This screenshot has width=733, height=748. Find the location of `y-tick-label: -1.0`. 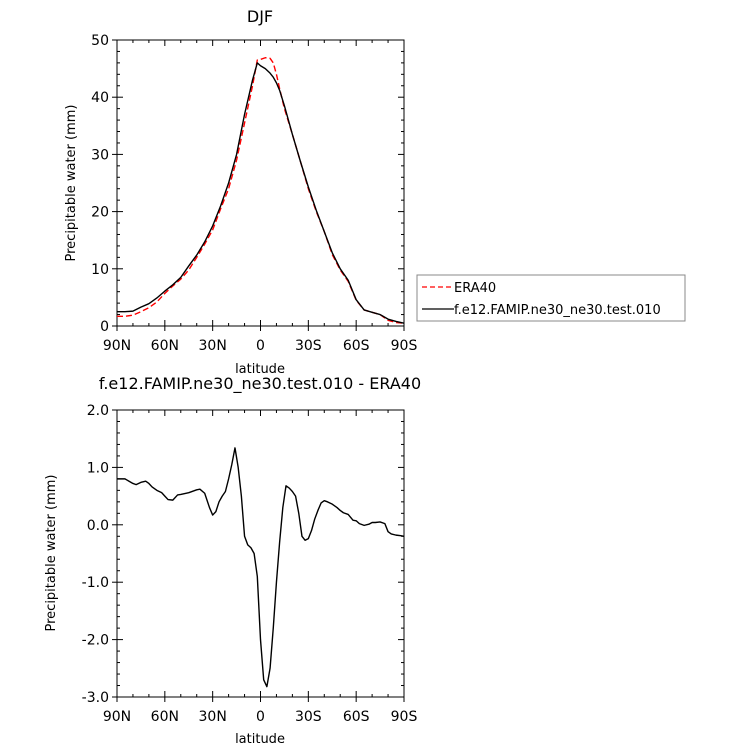

y-tick-label: -1.0 is located at coordinates (95, 583).